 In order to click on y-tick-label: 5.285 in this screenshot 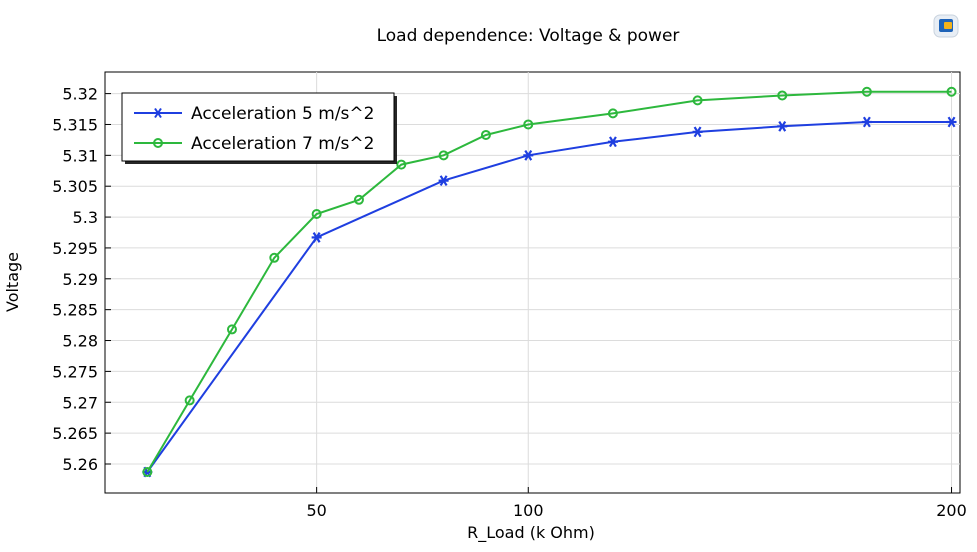, I will do `click(75, 310)`.